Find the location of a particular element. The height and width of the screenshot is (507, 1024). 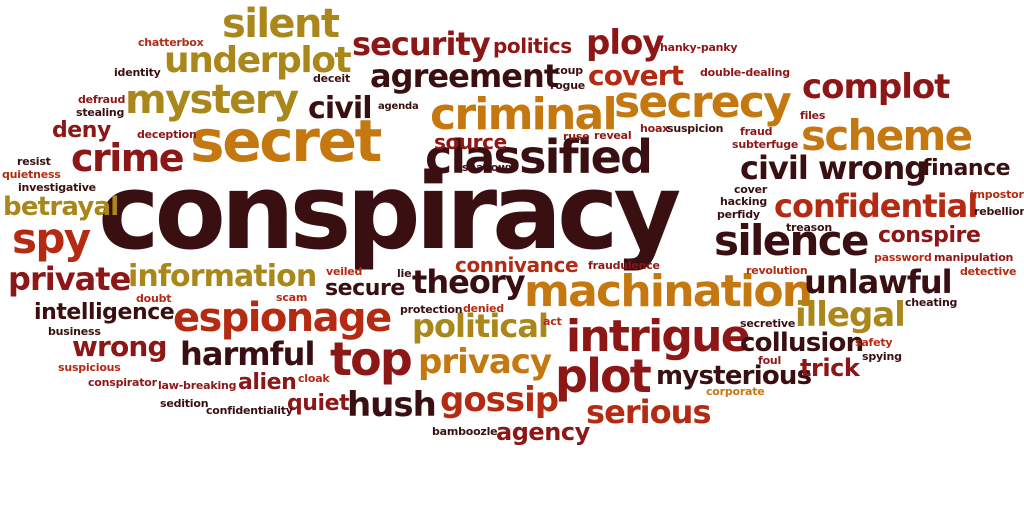

word-secretive: secretive is located at coordinates (768, 323).